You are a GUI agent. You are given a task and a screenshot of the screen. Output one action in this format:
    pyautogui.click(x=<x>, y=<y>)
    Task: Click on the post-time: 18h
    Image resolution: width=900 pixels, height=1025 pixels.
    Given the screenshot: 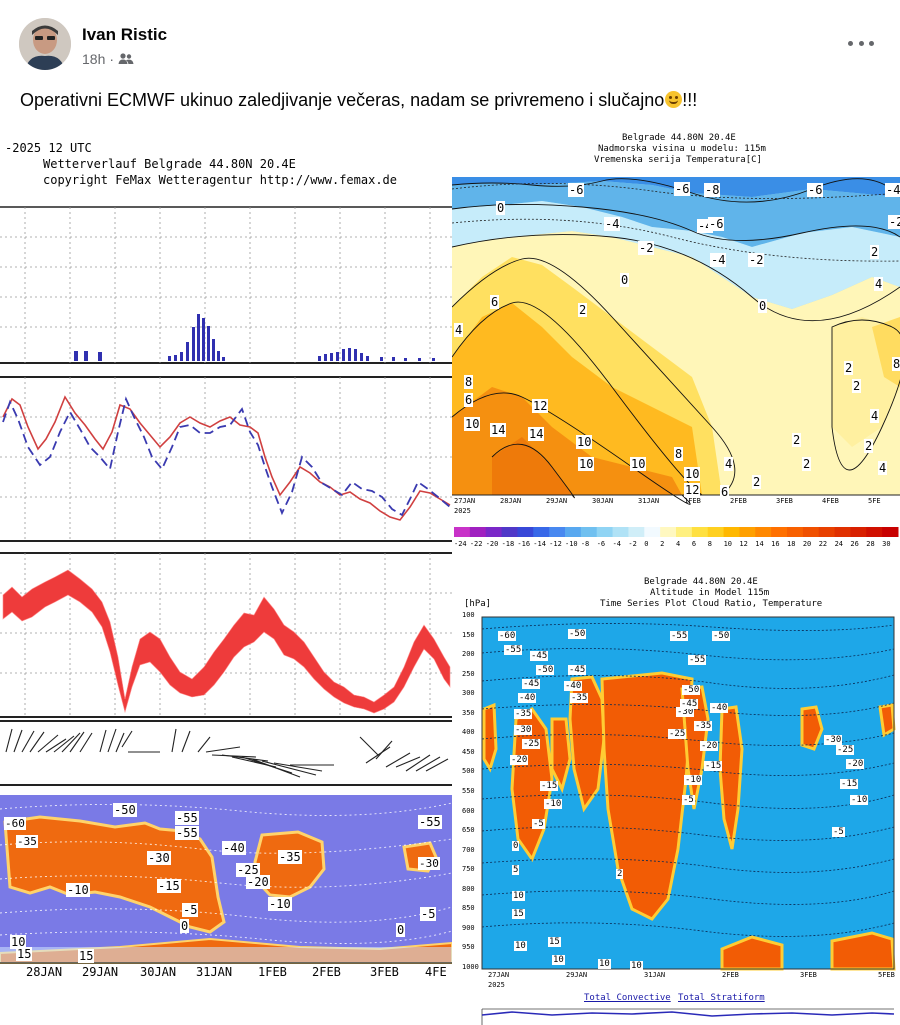 What is the action you would take?
    pyautogui.click(x=94, y=59)
    